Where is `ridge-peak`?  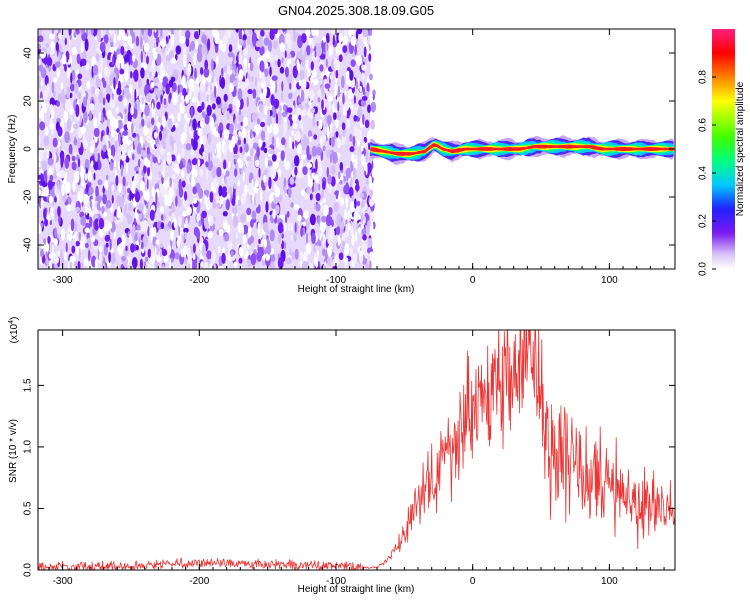 ridge-peak is located at coordinates (443, 149).